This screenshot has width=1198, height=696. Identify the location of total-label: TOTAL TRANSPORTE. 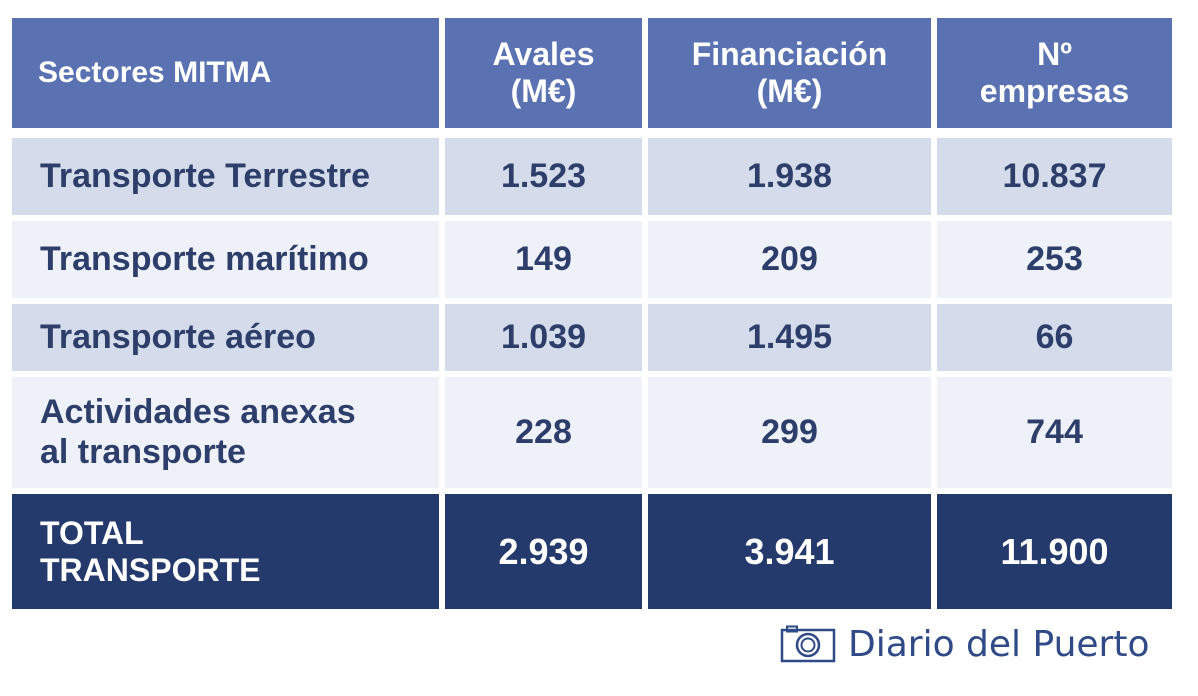
(225, 551).